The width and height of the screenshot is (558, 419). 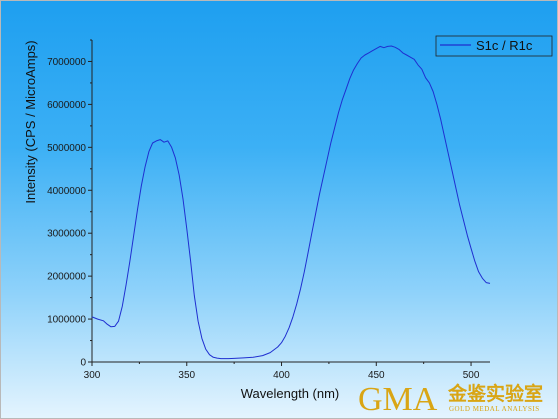 I want to click on y-tick-label: 7000000, so click(x=66, y=62).